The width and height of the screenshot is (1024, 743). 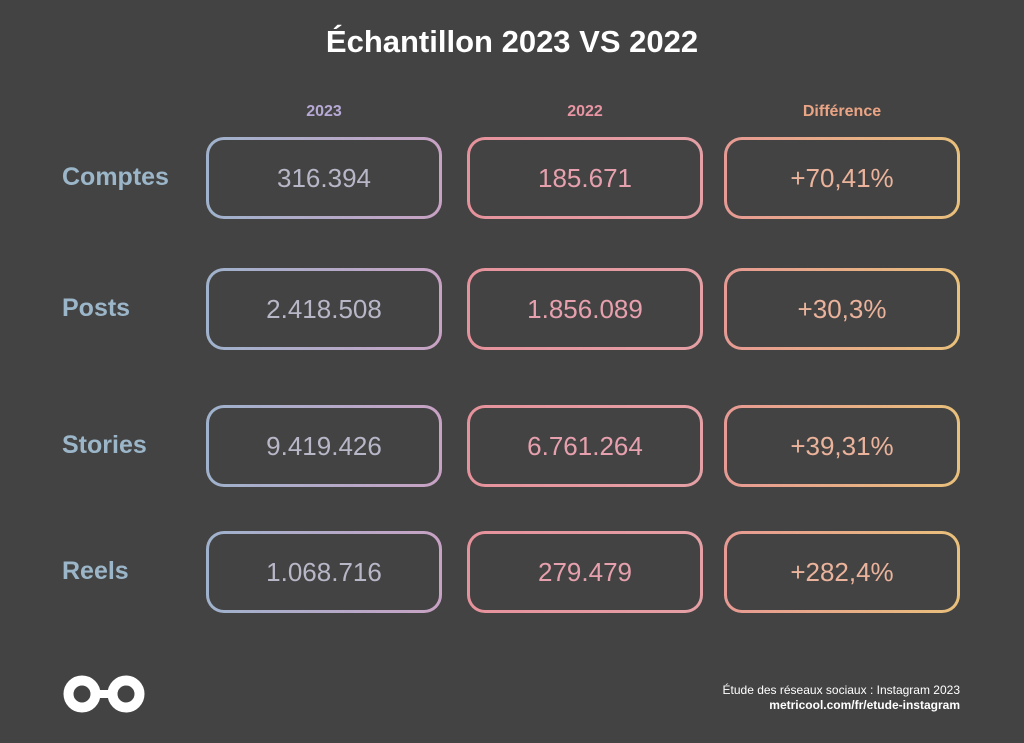 I want to click on cell-comptes-2022: 185.671, so click(x=585, y=178).